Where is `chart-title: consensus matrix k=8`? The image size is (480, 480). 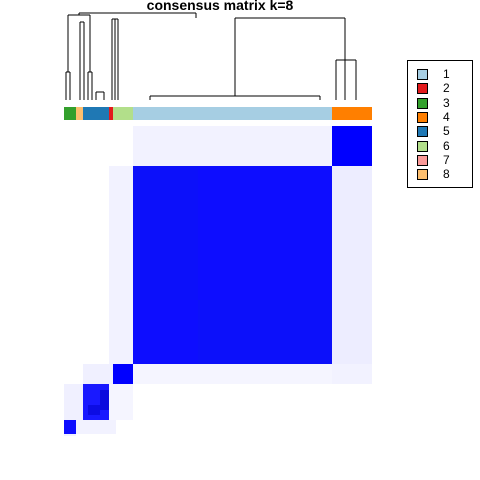
chart-title: consensus matrix k=8 is located at coordinates (220, 6).